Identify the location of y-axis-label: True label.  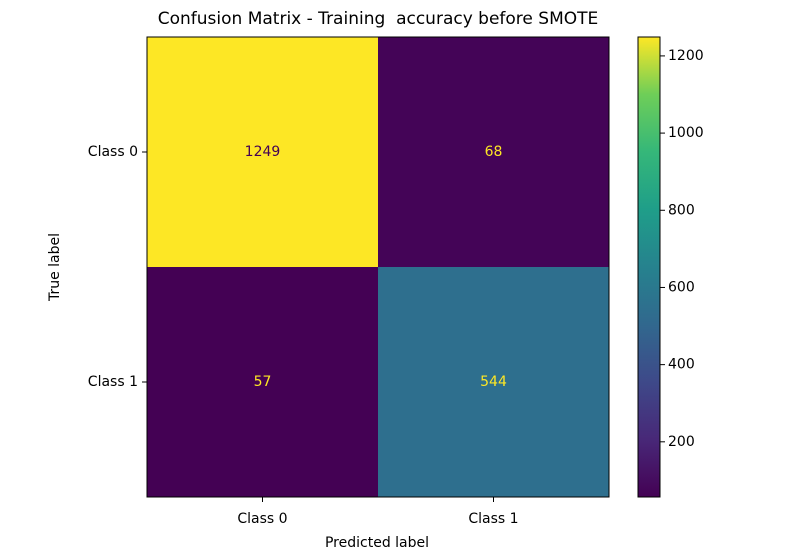
(55, 267).